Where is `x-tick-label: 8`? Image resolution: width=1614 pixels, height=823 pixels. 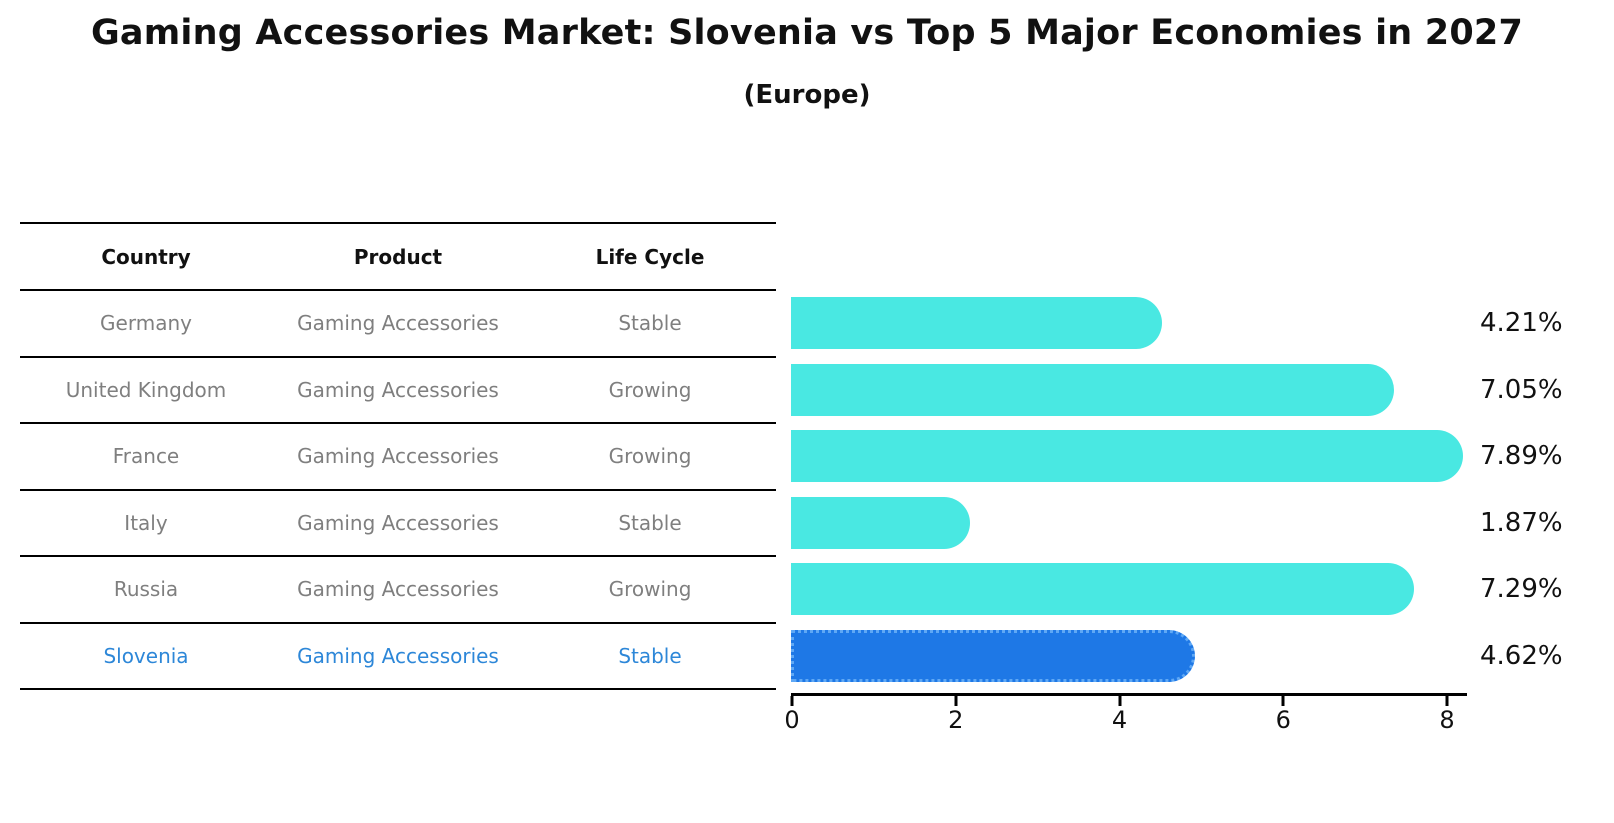
x-tick-label: 8 is located at coordinates (1447, 720).